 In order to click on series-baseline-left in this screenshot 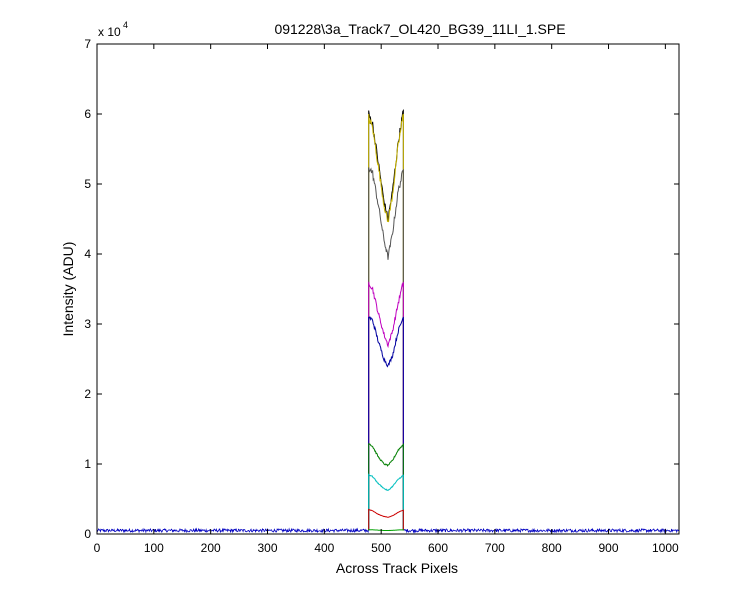, I will do `click(233, 530)`.